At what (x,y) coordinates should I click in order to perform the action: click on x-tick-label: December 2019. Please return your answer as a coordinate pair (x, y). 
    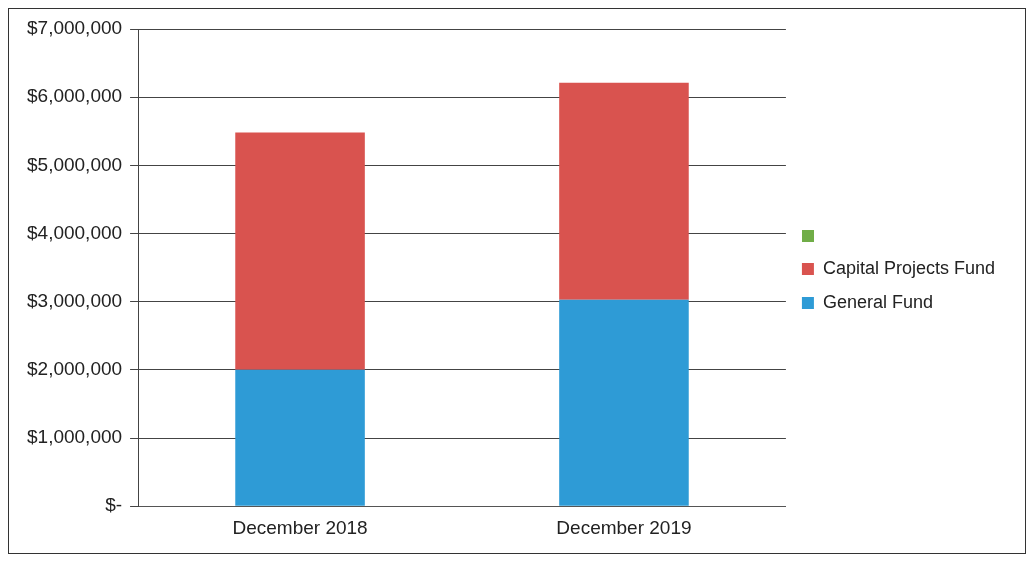
    Looking at the image, I should click on (624, 527).